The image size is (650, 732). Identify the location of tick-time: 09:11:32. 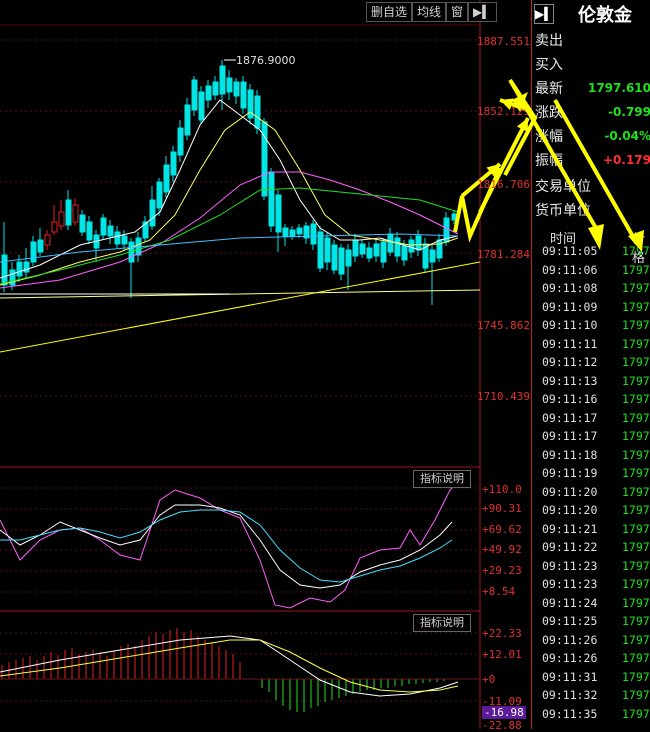
(570, 695).